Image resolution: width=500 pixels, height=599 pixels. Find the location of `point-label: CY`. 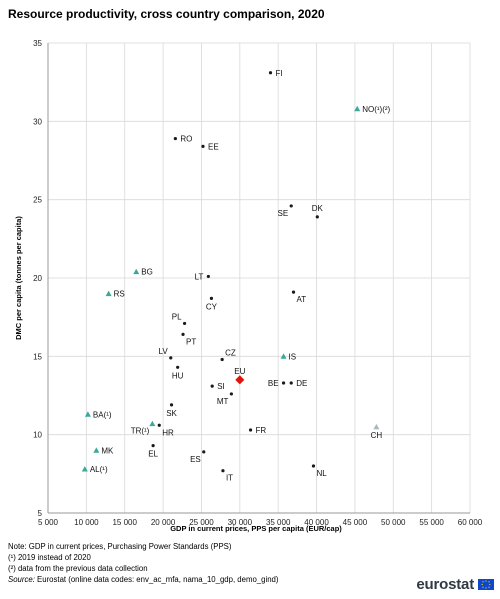

point-label: CY is located at coordinates (212, 306).